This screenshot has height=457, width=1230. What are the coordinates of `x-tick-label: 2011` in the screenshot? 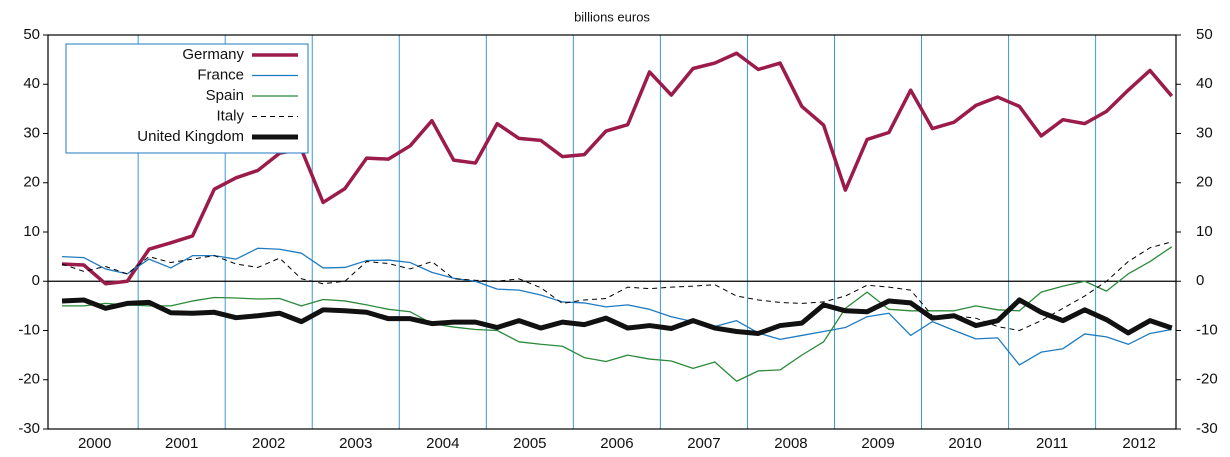 It's located at (1052, 443).